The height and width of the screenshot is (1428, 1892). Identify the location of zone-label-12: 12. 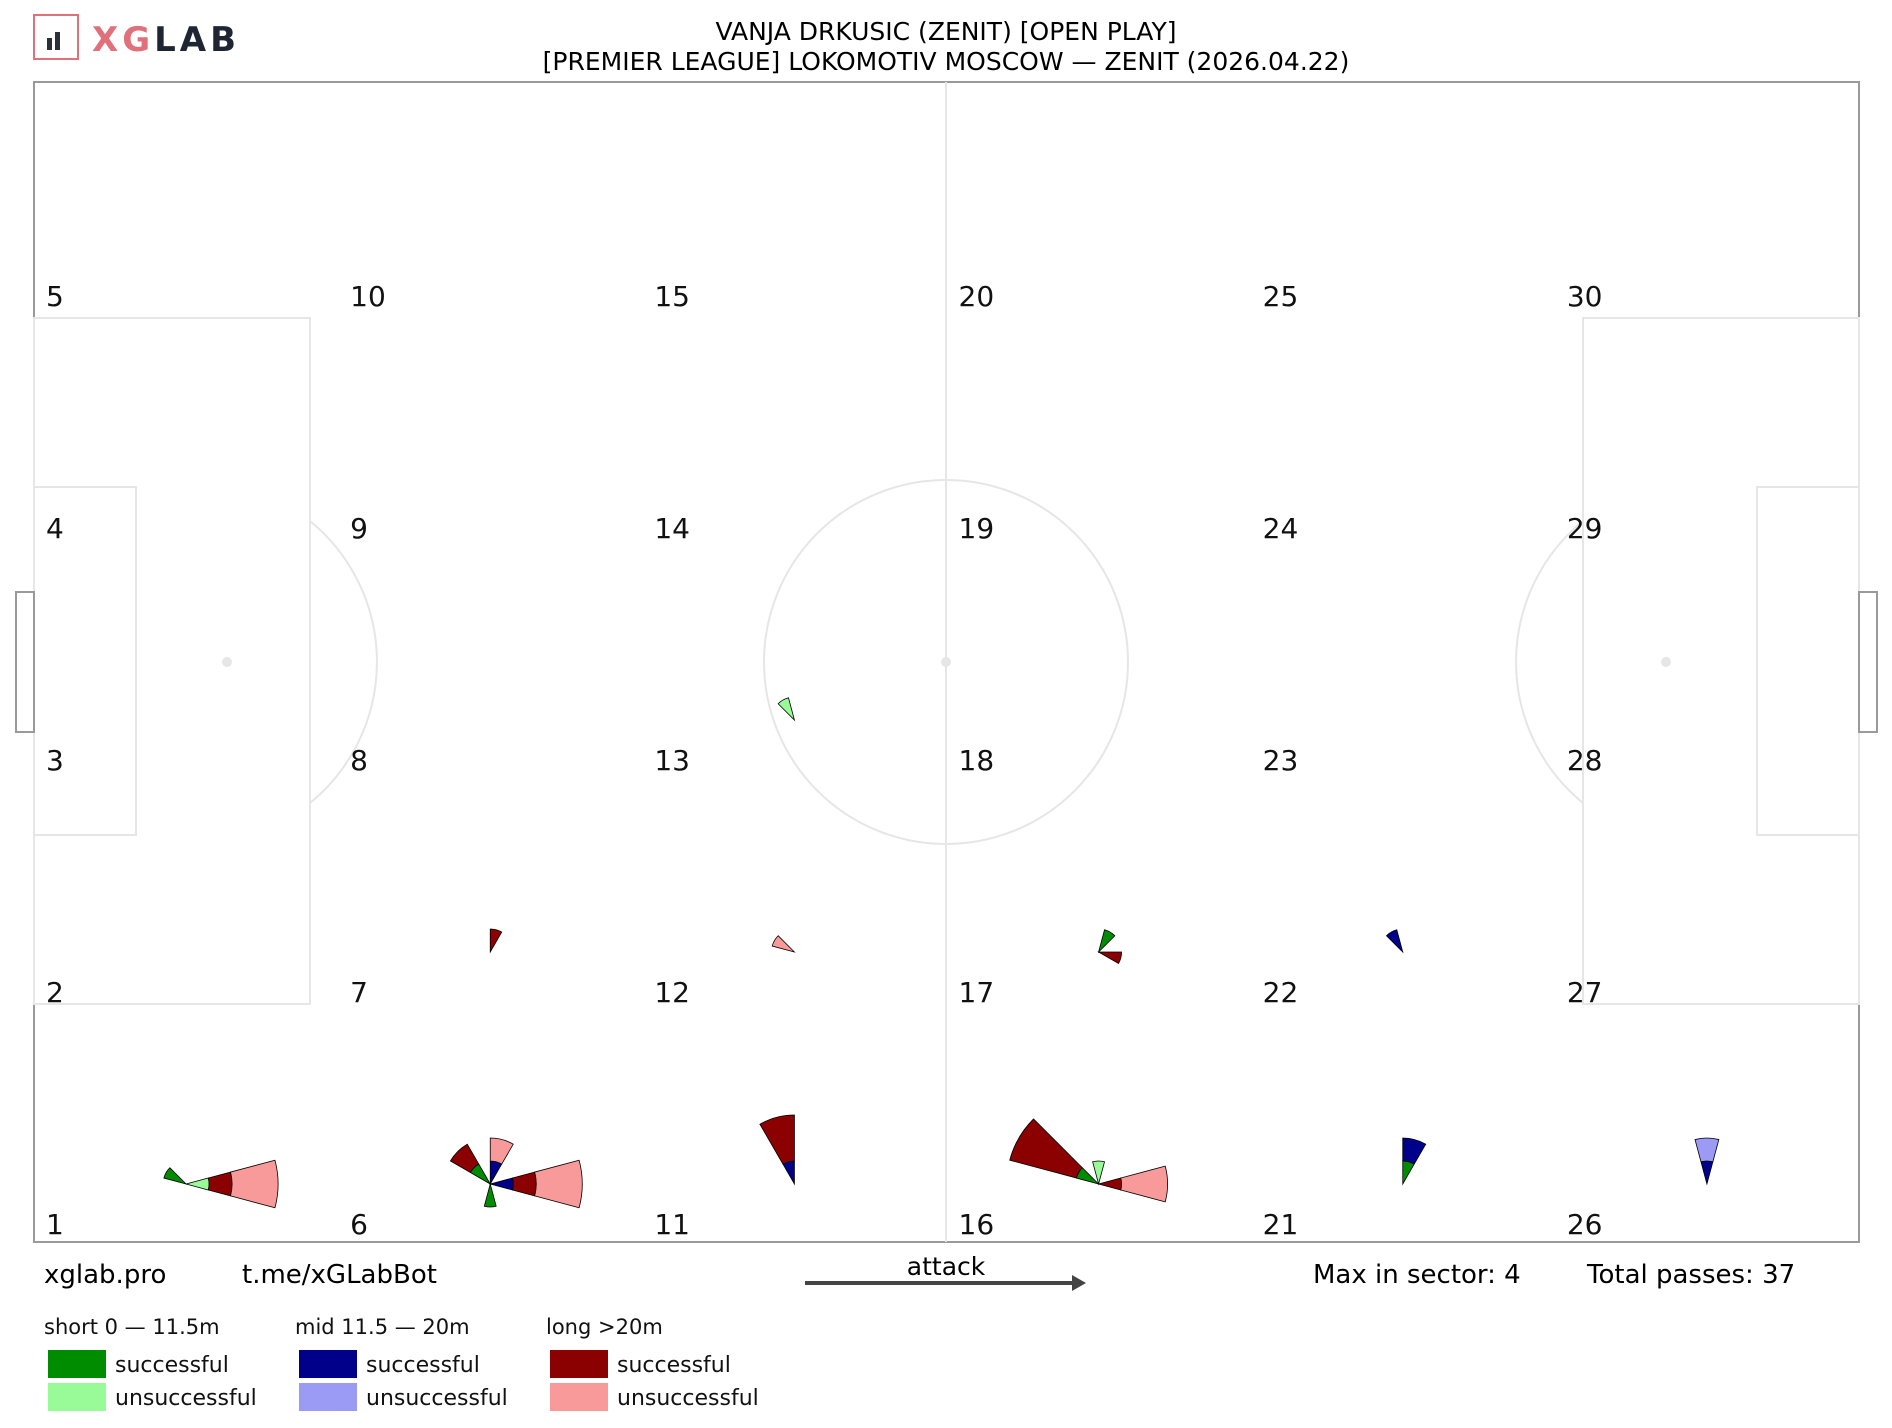
(672, 992).